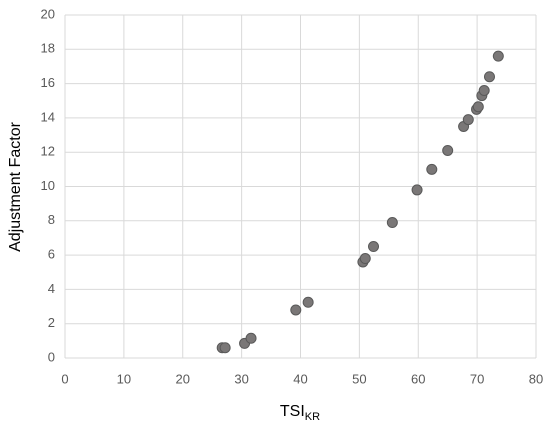 The height and width of the screenshot is (433, 550). I want to click on y-tick-label: 8, so click(51, 219).